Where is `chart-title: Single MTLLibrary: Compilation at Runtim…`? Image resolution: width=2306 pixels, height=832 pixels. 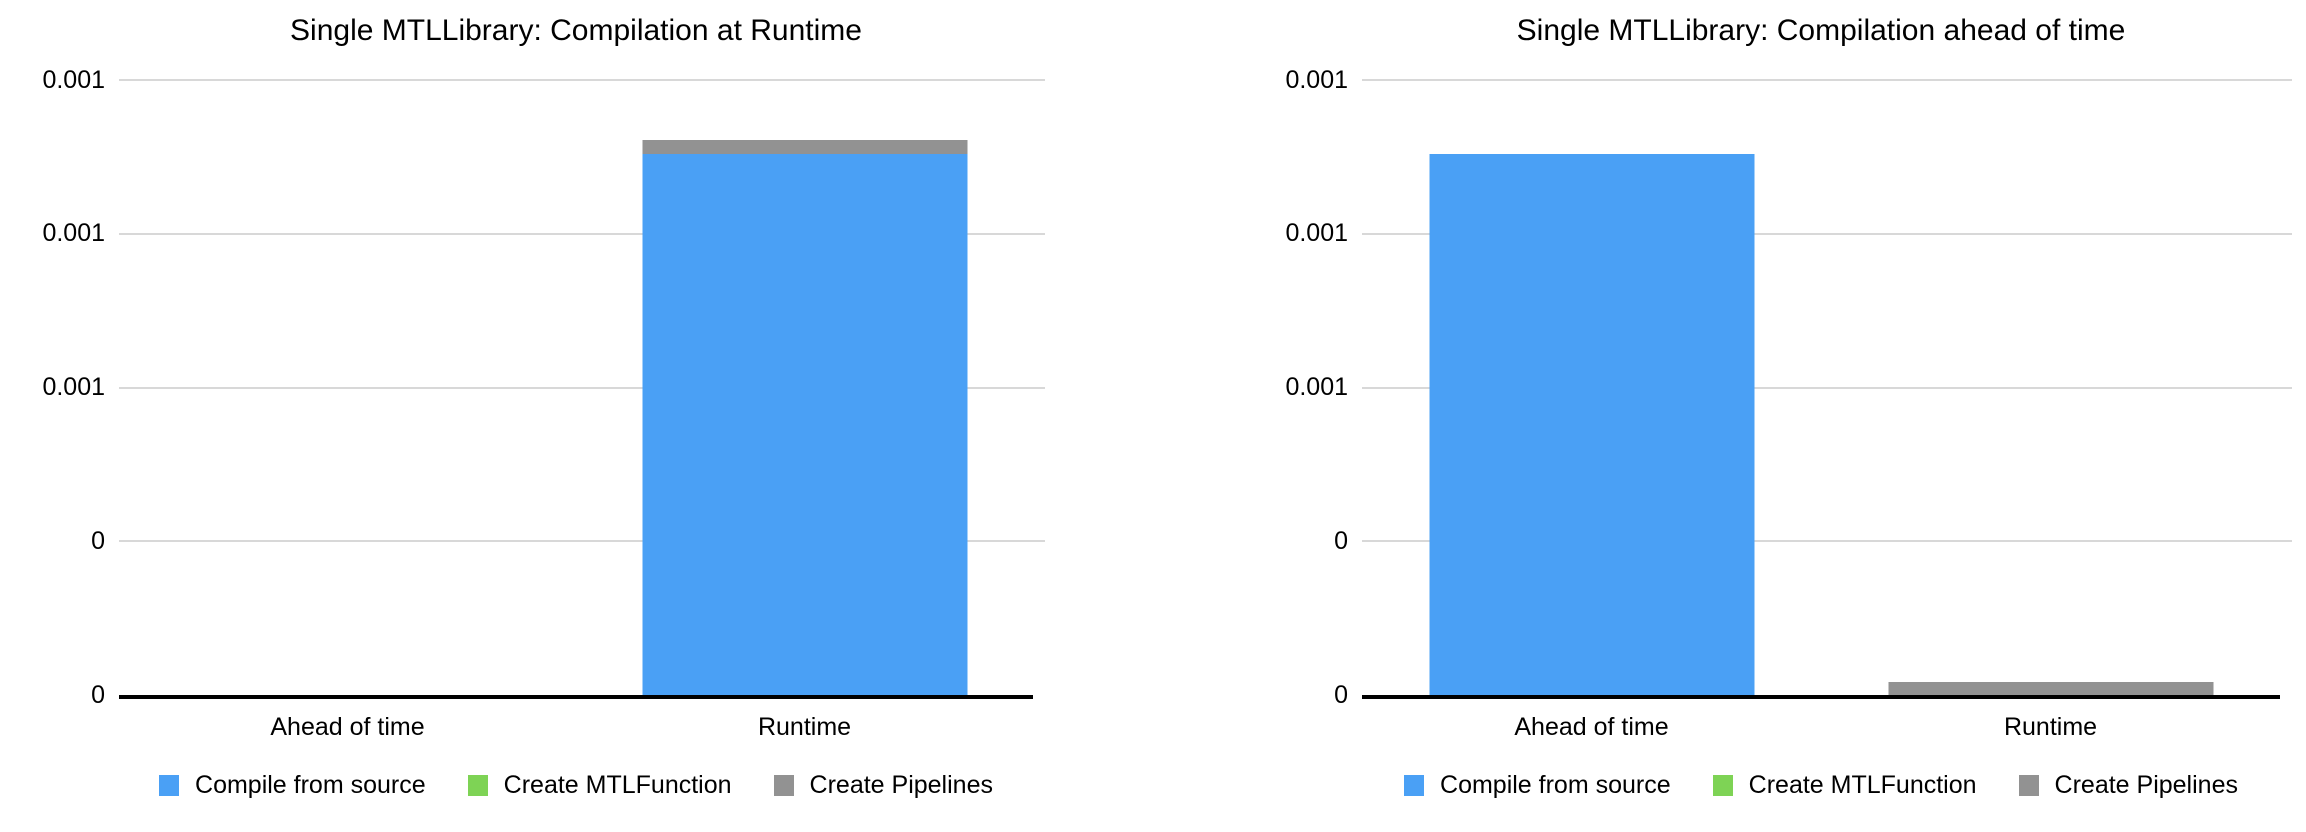 chart-title: Single MTLLibrary: Compilation at Runtim… is located at coordinates (576, 30).